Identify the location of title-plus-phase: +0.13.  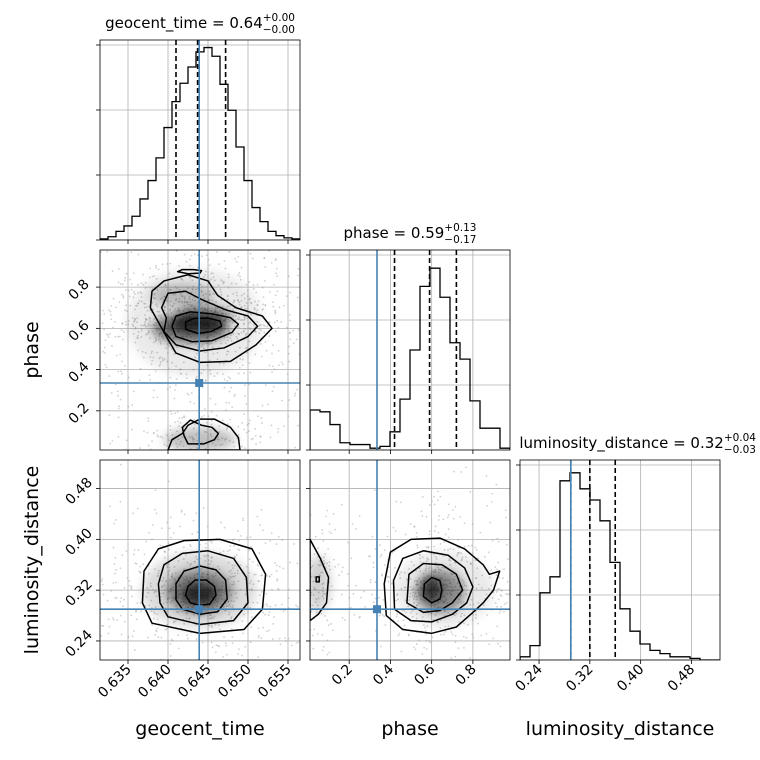
(460, 228).